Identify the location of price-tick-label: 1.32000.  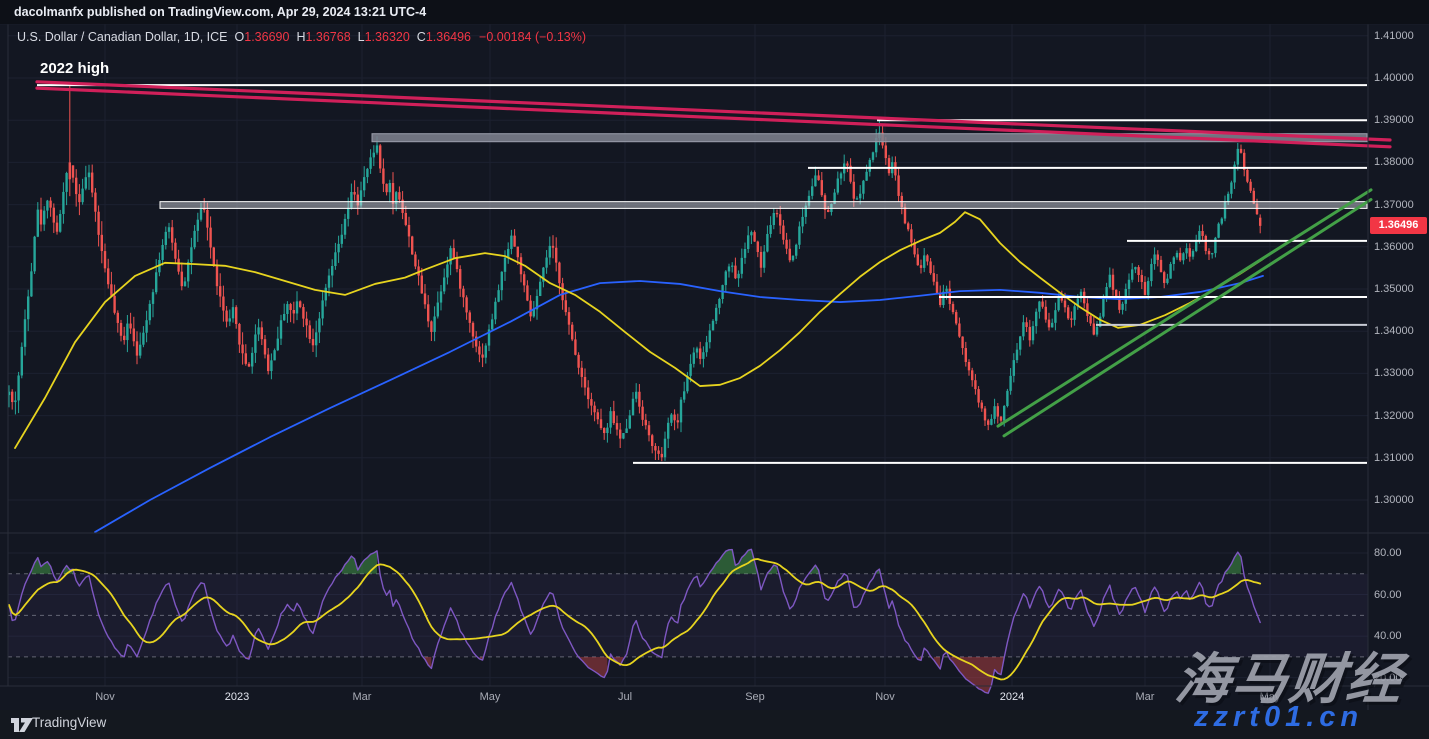
(1394, 415).